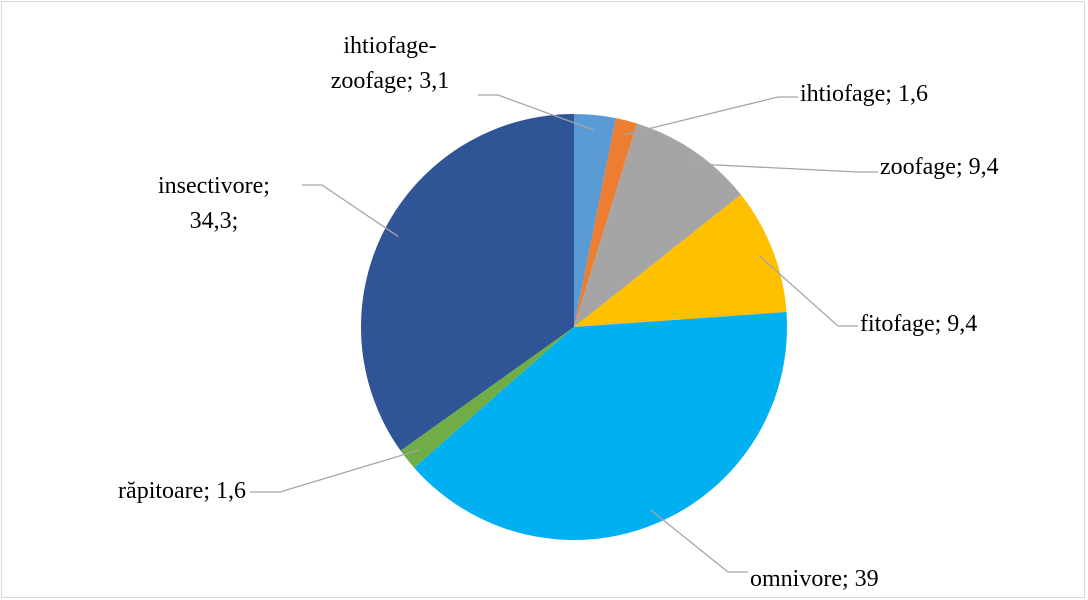  What do you see at coordinates (814, 579) in the screenshot?
I see `data-label: omnivore; 39` at bounding box center [814, 579].